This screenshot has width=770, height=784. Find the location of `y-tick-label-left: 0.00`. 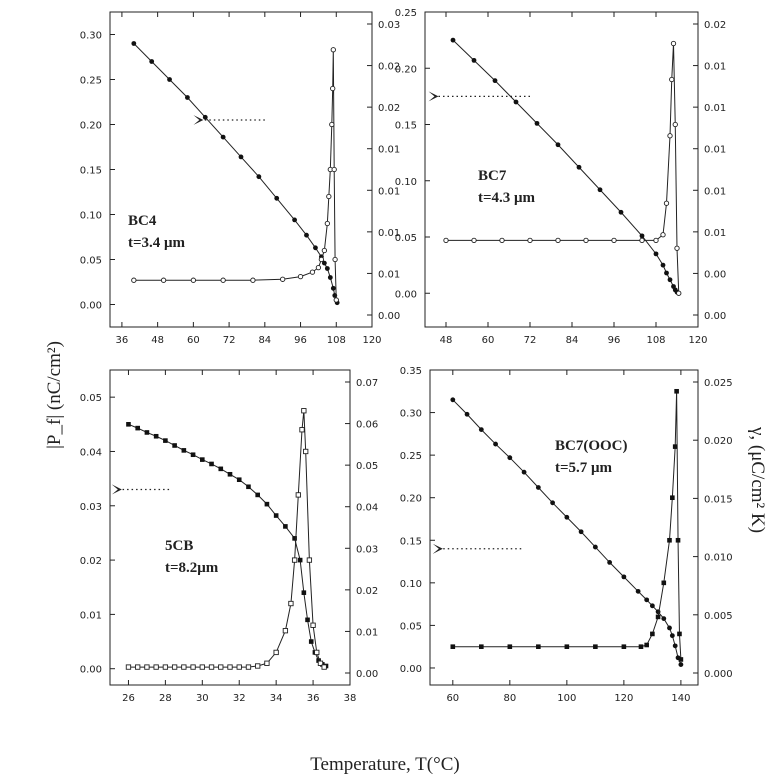

y-tick-label-left: 0.00 is located at coordinates (406, 294).